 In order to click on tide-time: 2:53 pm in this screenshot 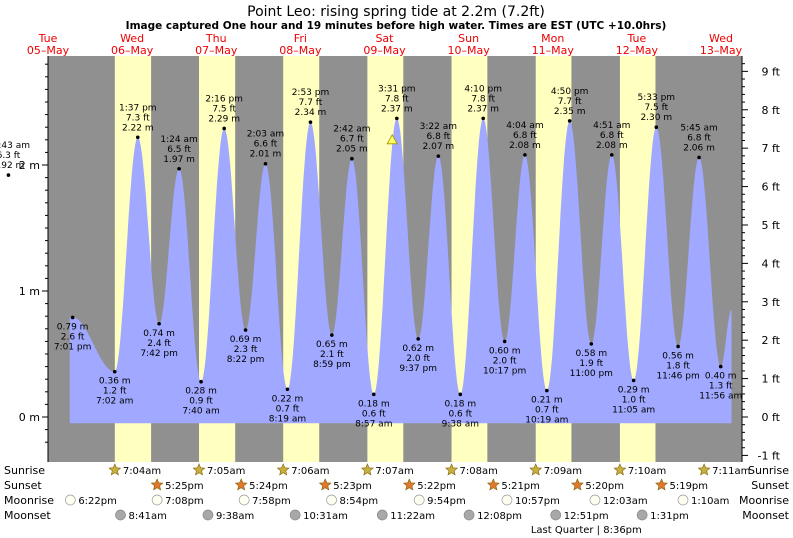, I will do `click(311, 93)`.